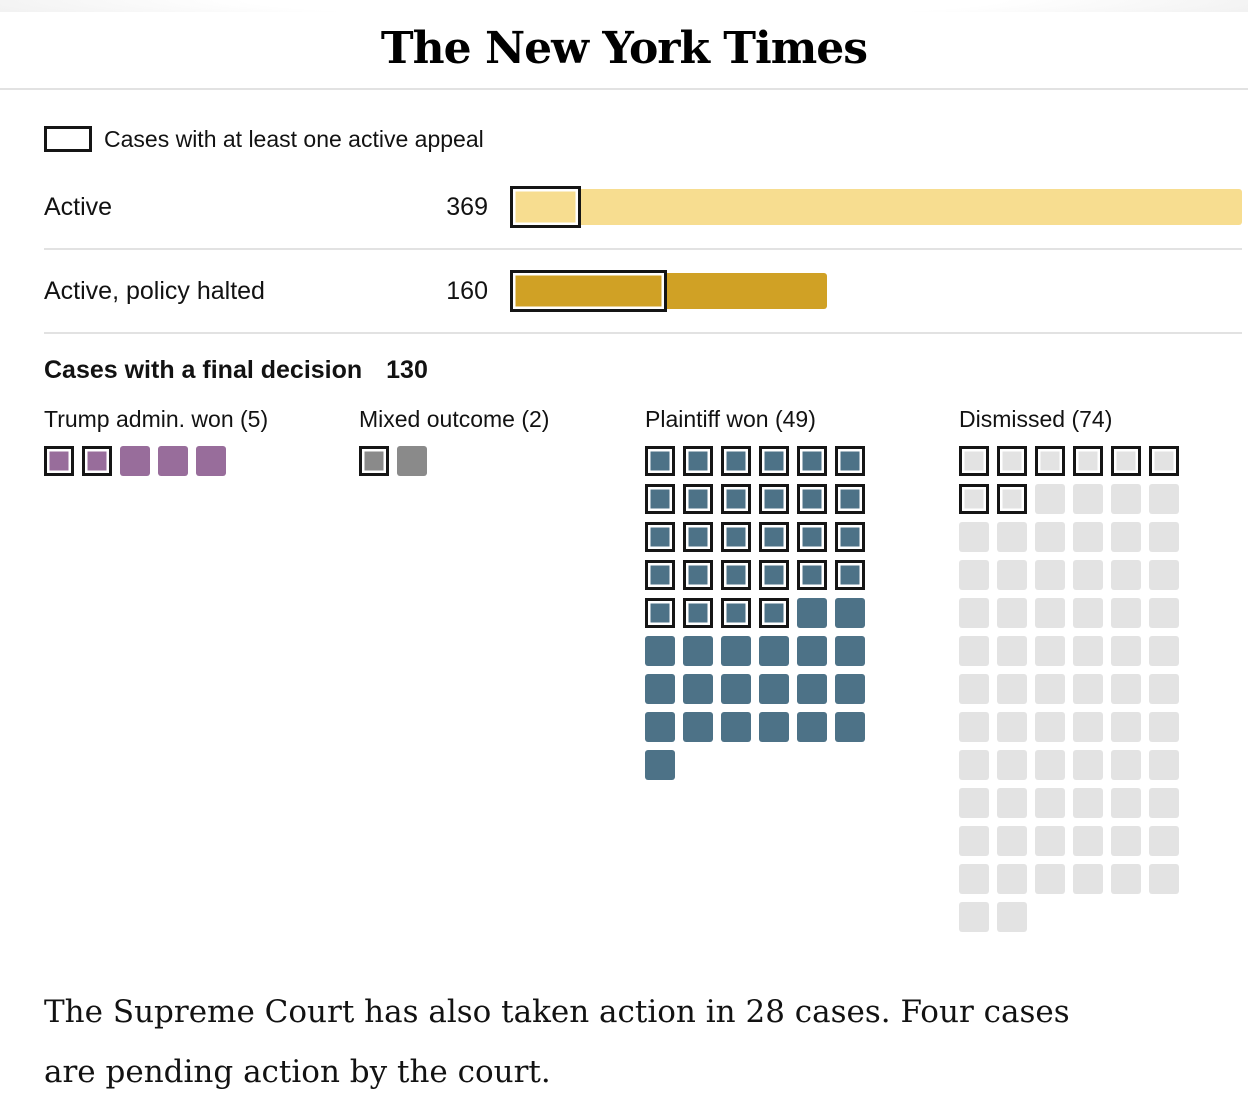  I want to click on bar-fill-active, so click(876, 207).